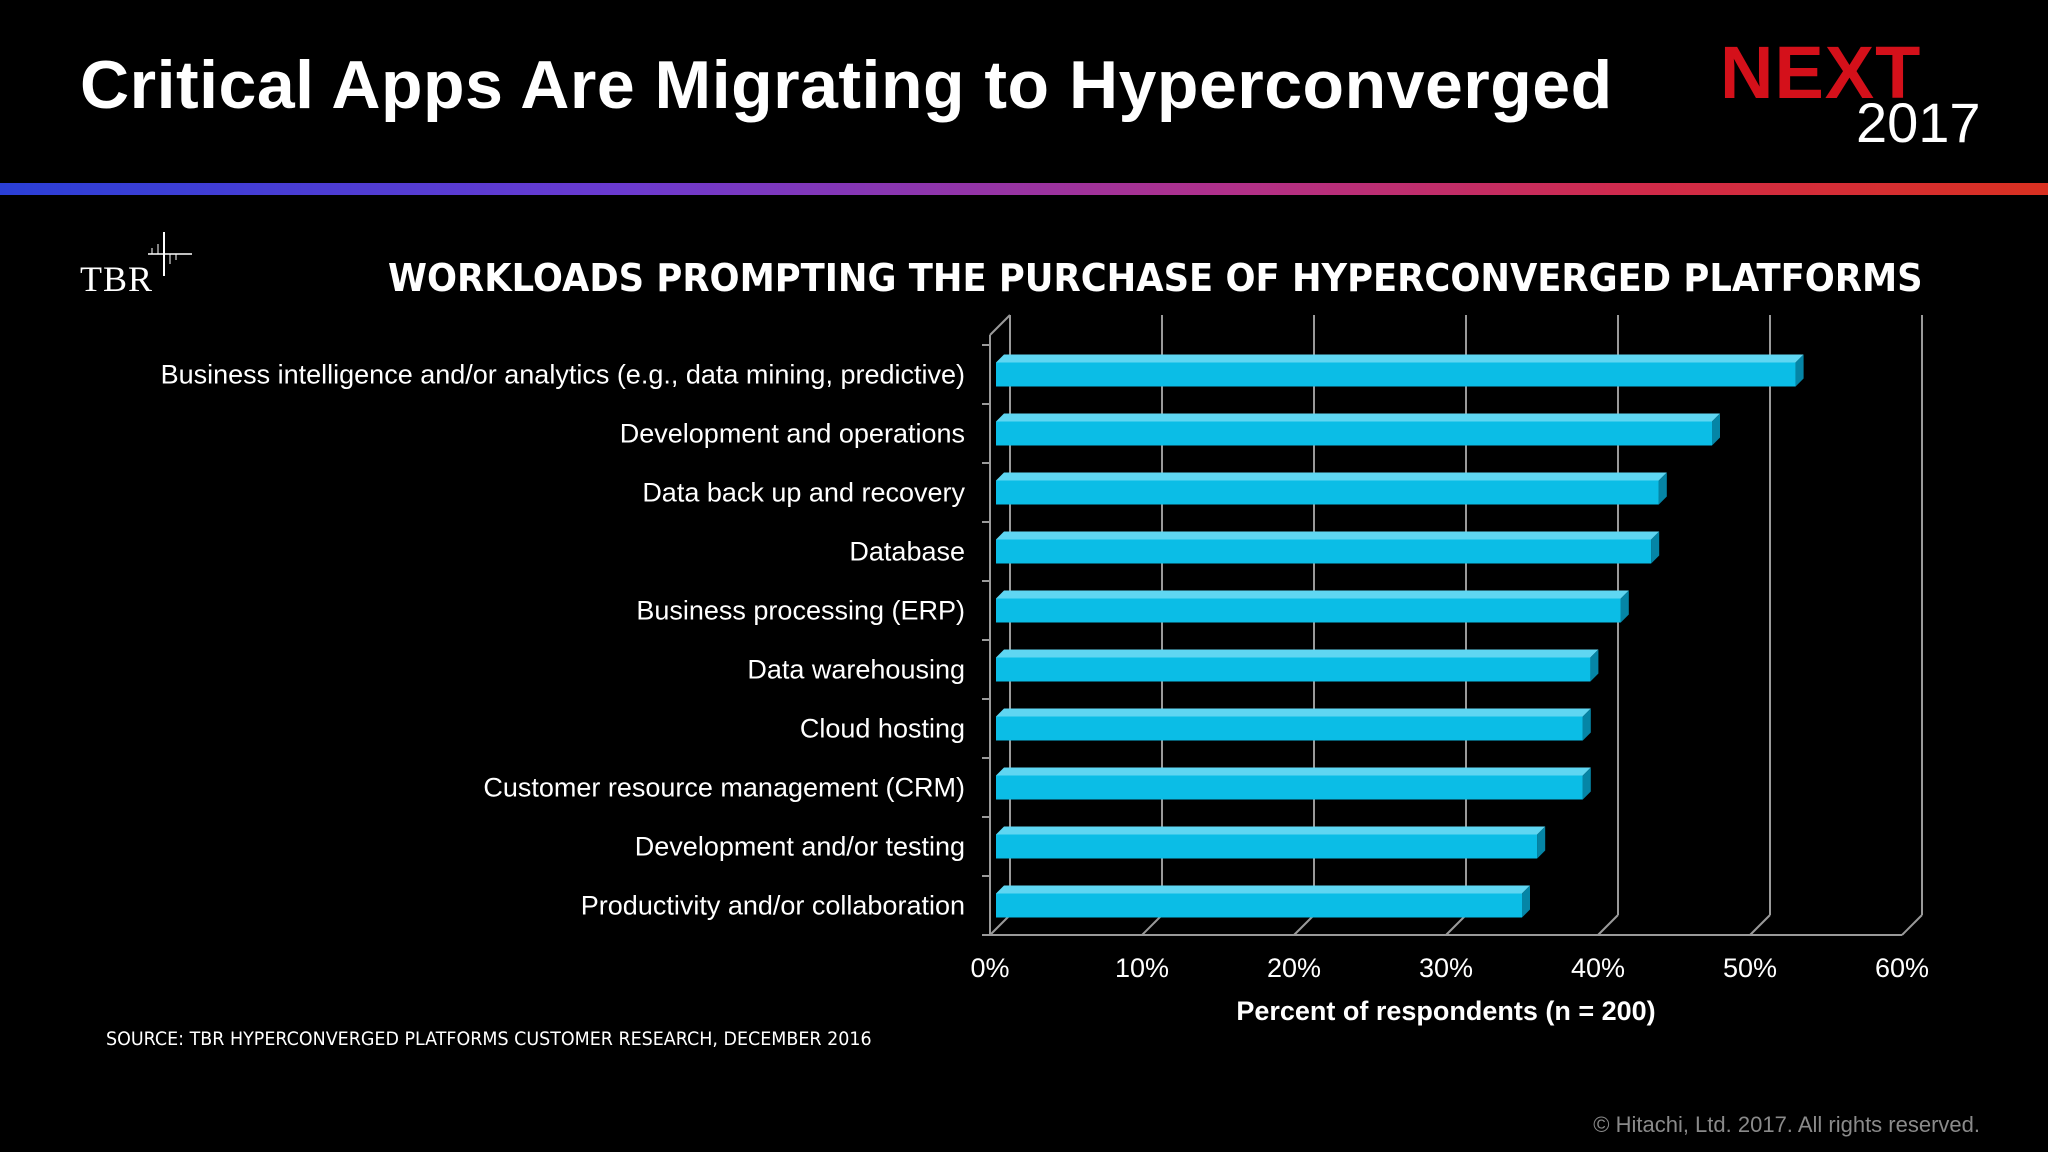  I want to click on category-label: Development and operations, so click(792, 434).